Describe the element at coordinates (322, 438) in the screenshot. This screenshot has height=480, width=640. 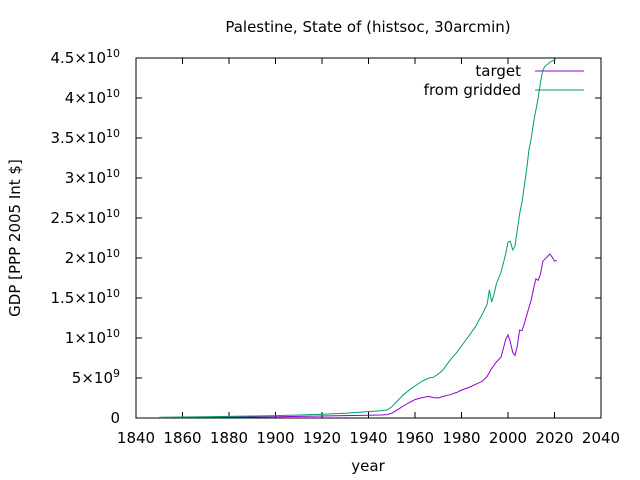
I see `x-tick-label: 1920` at that location.